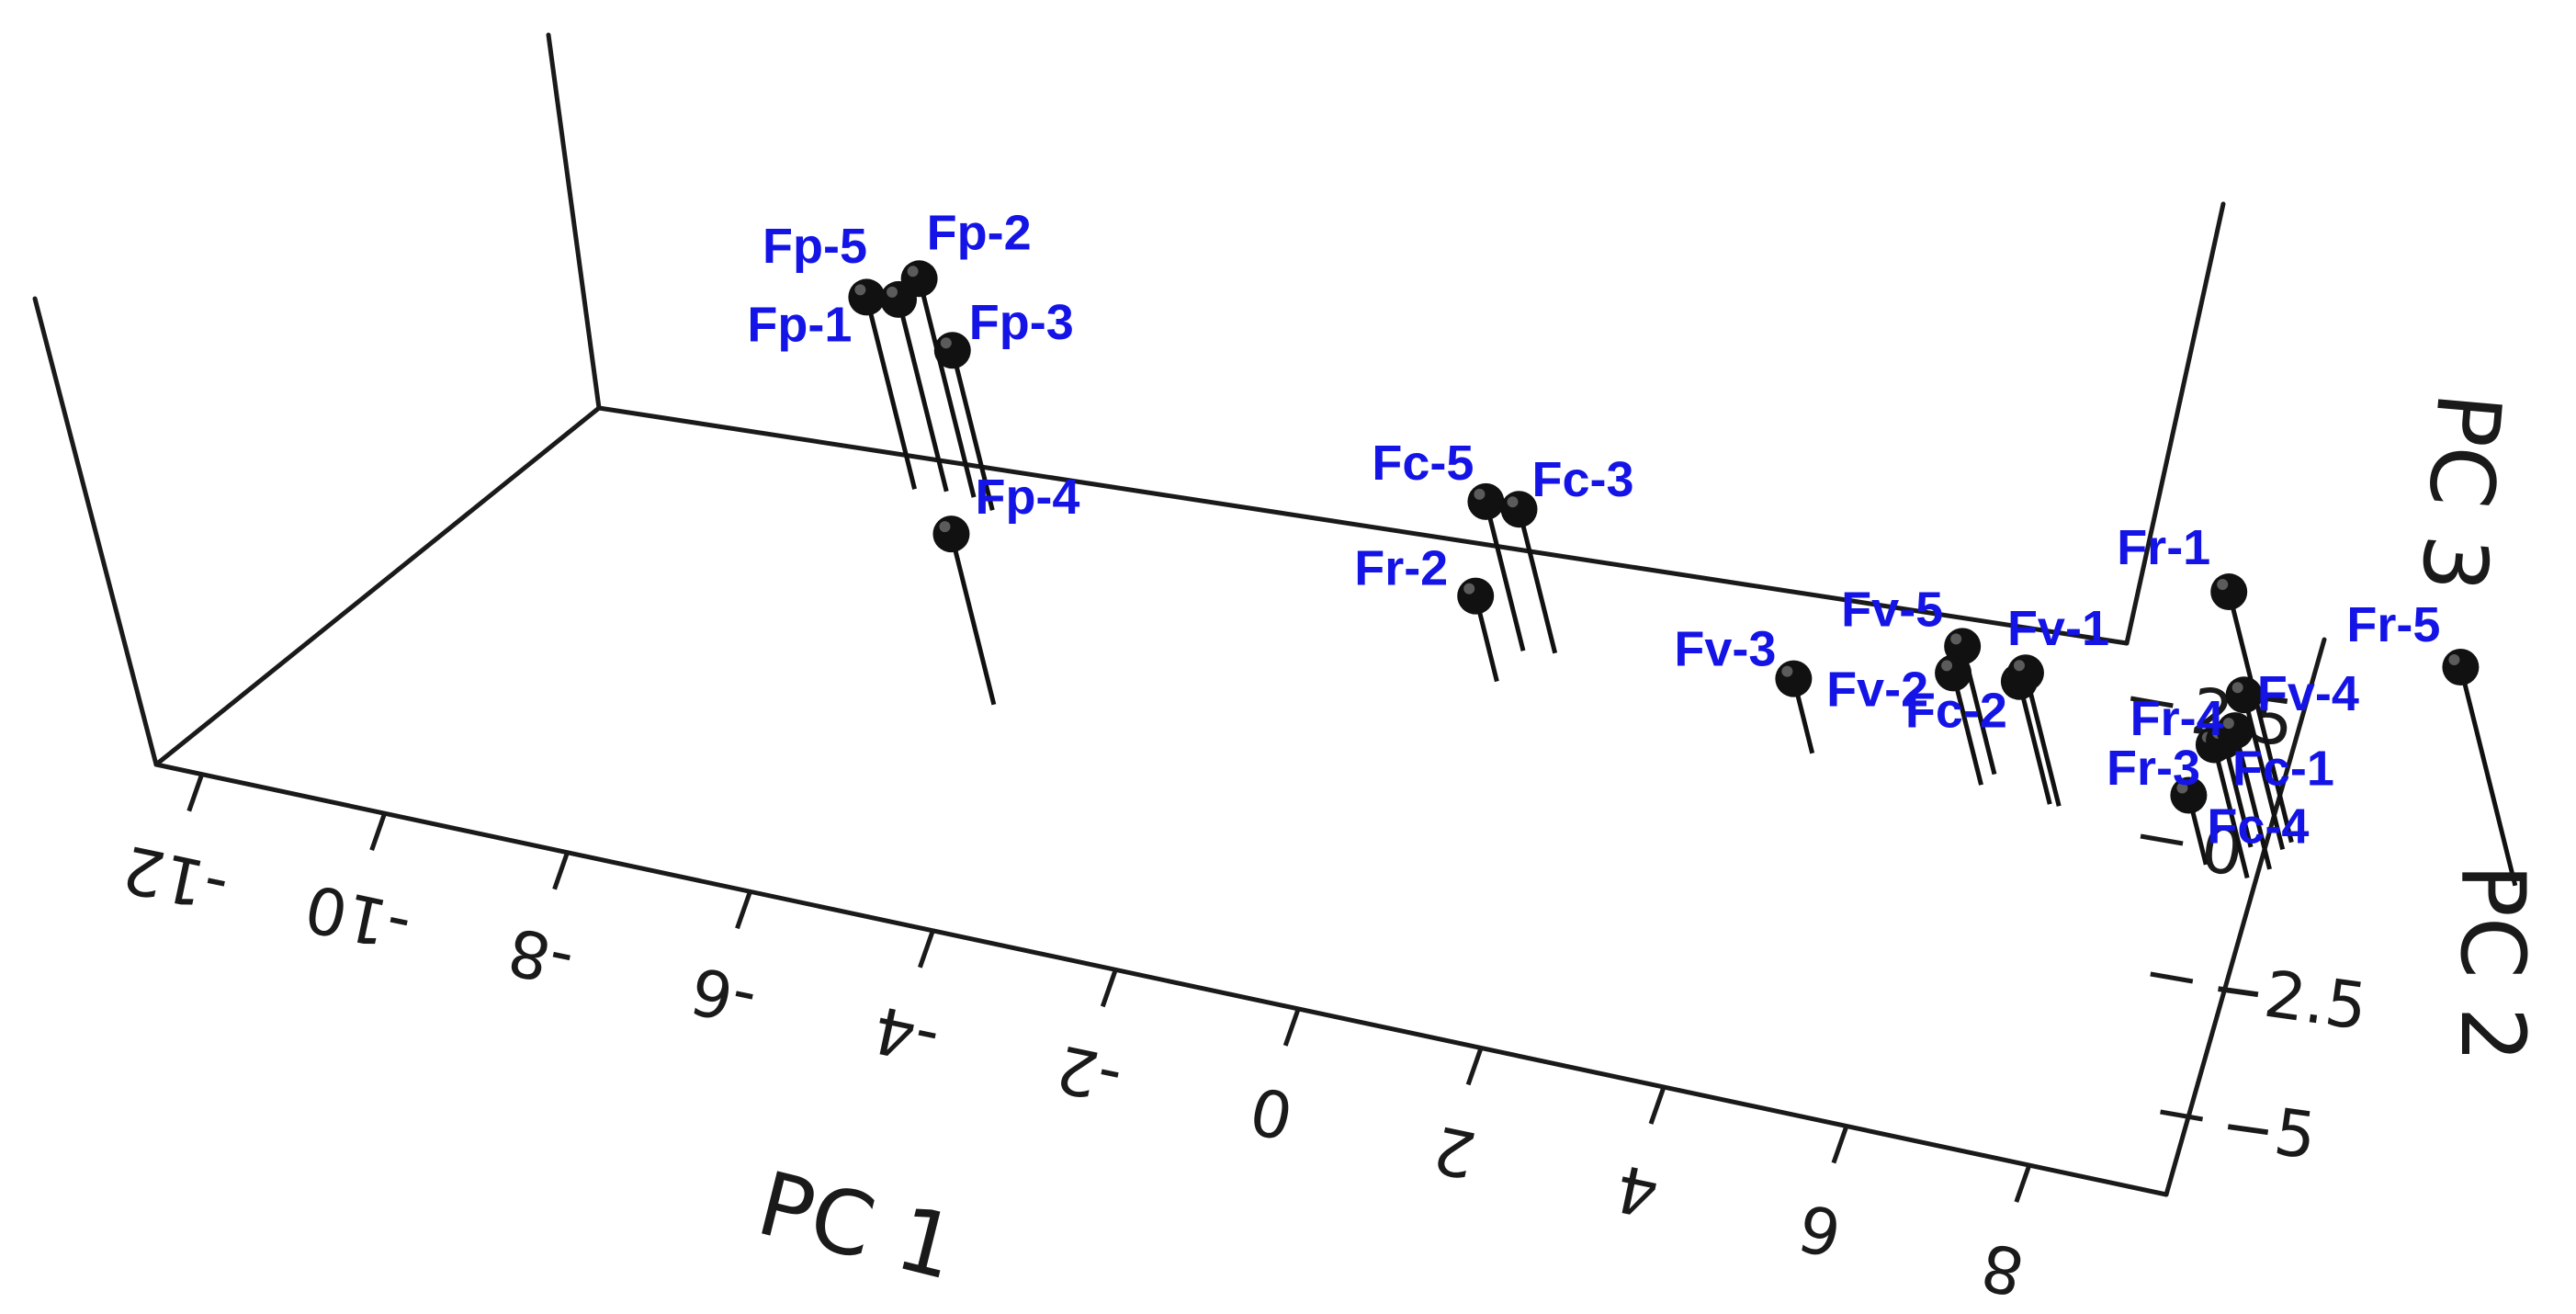 The height and width of the screenshot is (1314, 2576). I want to click on x-tick-label: -10, so click(358, 917).